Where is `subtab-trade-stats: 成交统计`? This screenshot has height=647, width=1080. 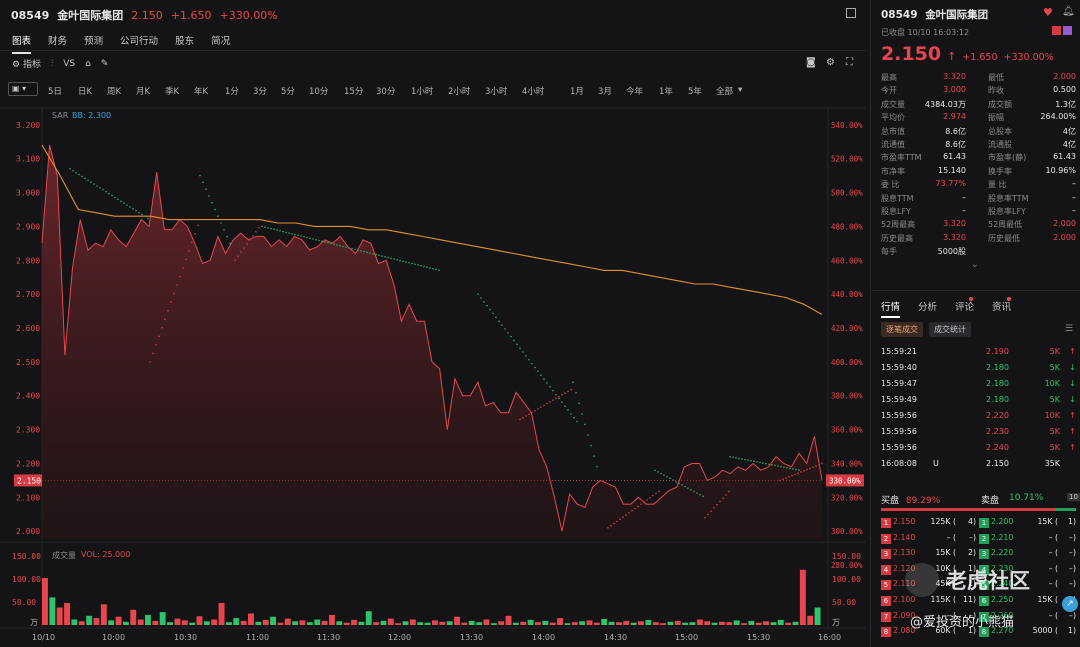
subtab-trade-stats: 成交统计 is located at coordinates (950, 329).